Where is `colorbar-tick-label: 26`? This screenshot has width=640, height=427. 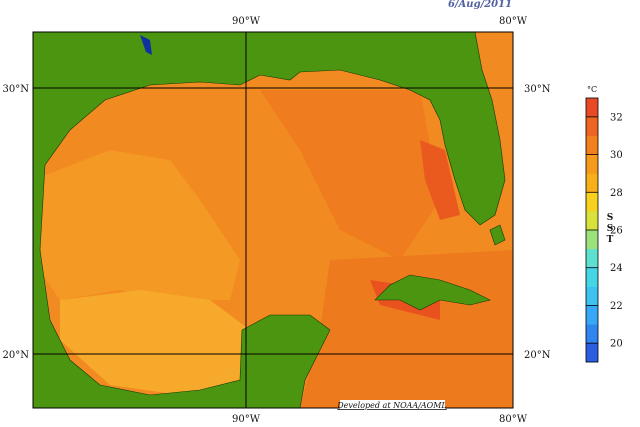 colorbar-tick-label: 26 is located at coordinates (616, 231).